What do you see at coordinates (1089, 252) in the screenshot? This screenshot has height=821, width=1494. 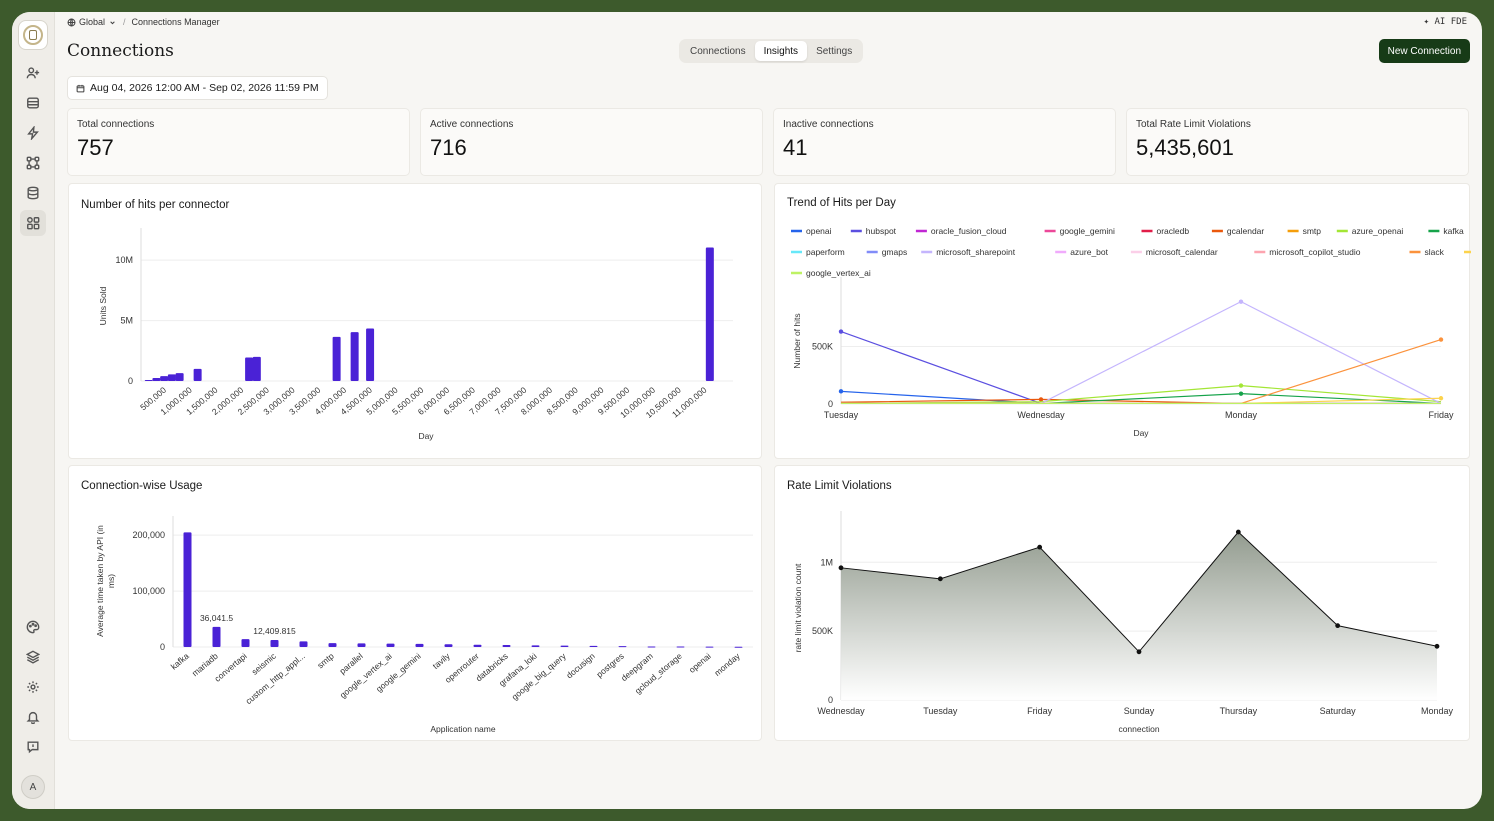 I see `legend-label: azure_bot` at bounding box center [1089, 252].